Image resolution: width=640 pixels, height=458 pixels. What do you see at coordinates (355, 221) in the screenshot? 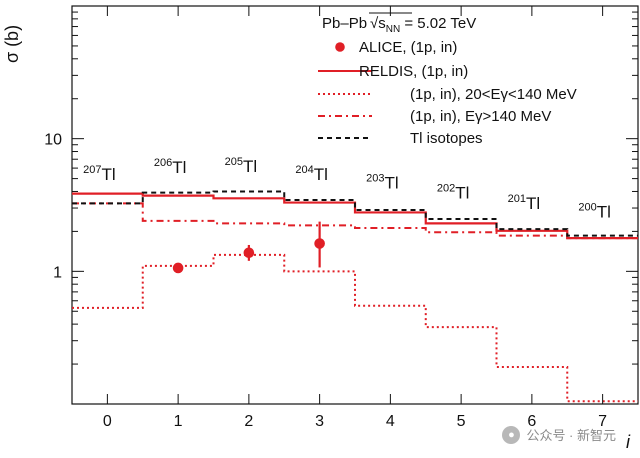
I see `series-high_energy-line` at bounding box center [355, 221].